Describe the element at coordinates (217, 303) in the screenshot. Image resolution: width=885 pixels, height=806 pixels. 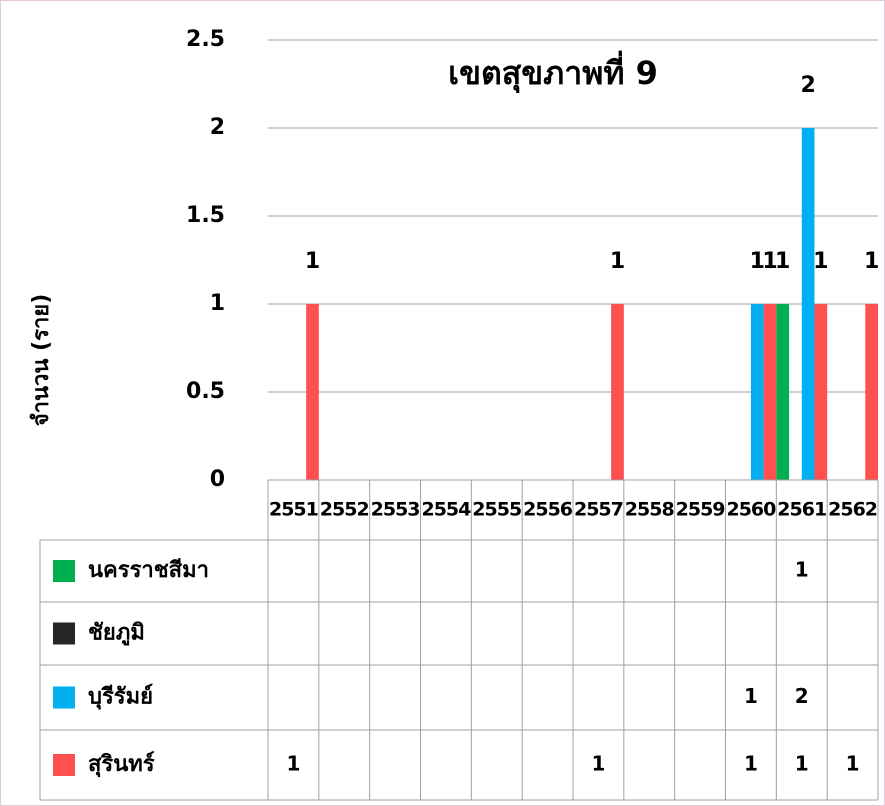
I see `y-tick-label: 1` at that location.